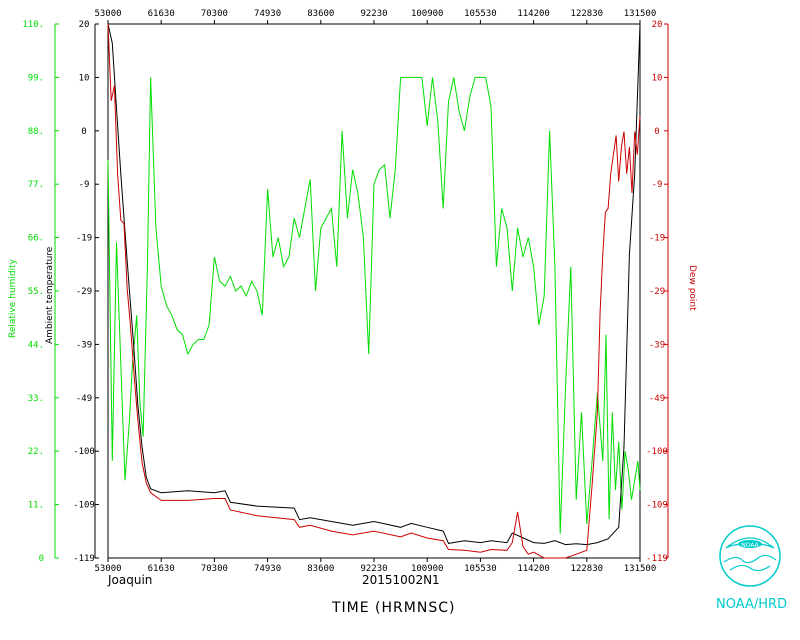  Describe the element at coordinates (84, 239) in the screenshot. I see `temperature-tick-label: -19` at that location.